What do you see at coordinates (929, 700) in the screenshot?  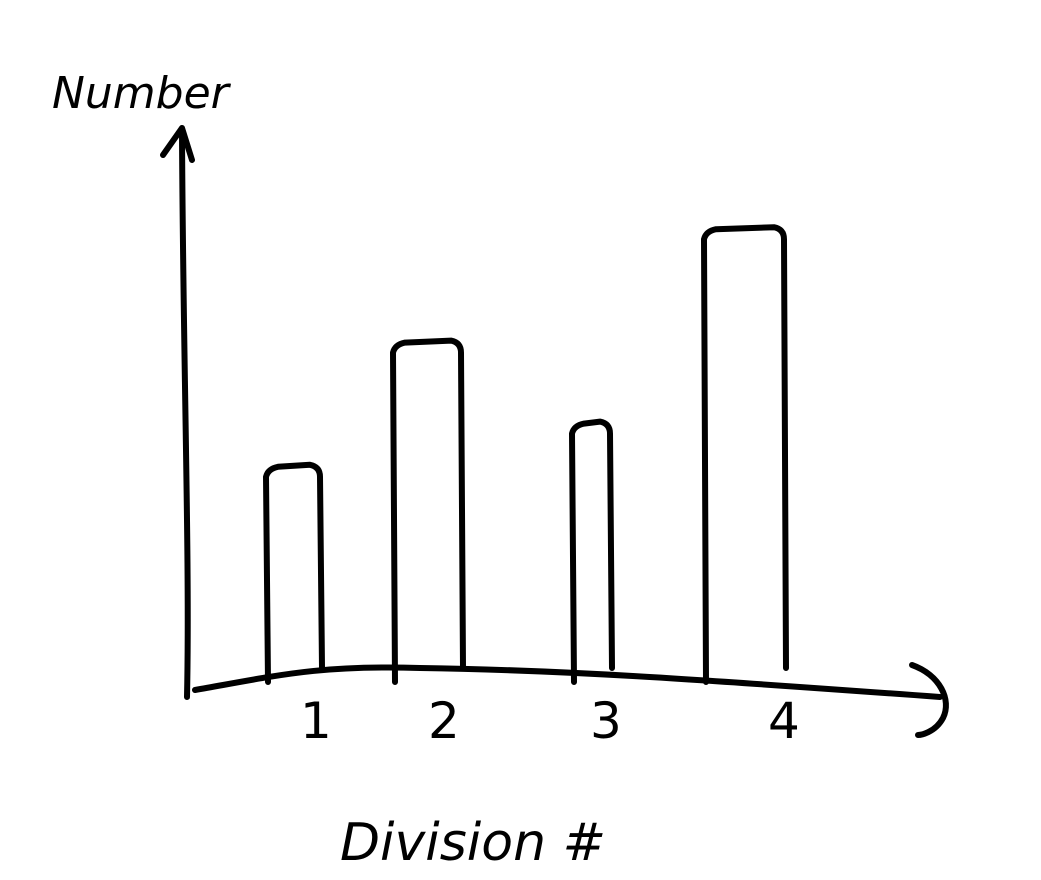 I see `x-axis-arrowhead` at bounding box center [929, 700].